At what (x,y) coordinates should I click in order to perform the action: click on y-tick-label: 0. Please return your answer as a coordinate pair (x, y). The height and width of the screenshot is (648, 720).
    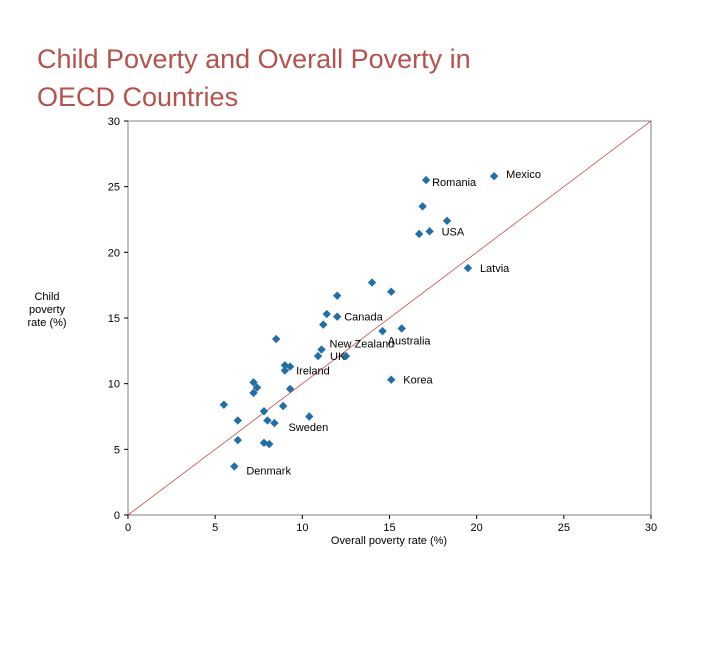
    Looking at the image, I should click on (117, 516).